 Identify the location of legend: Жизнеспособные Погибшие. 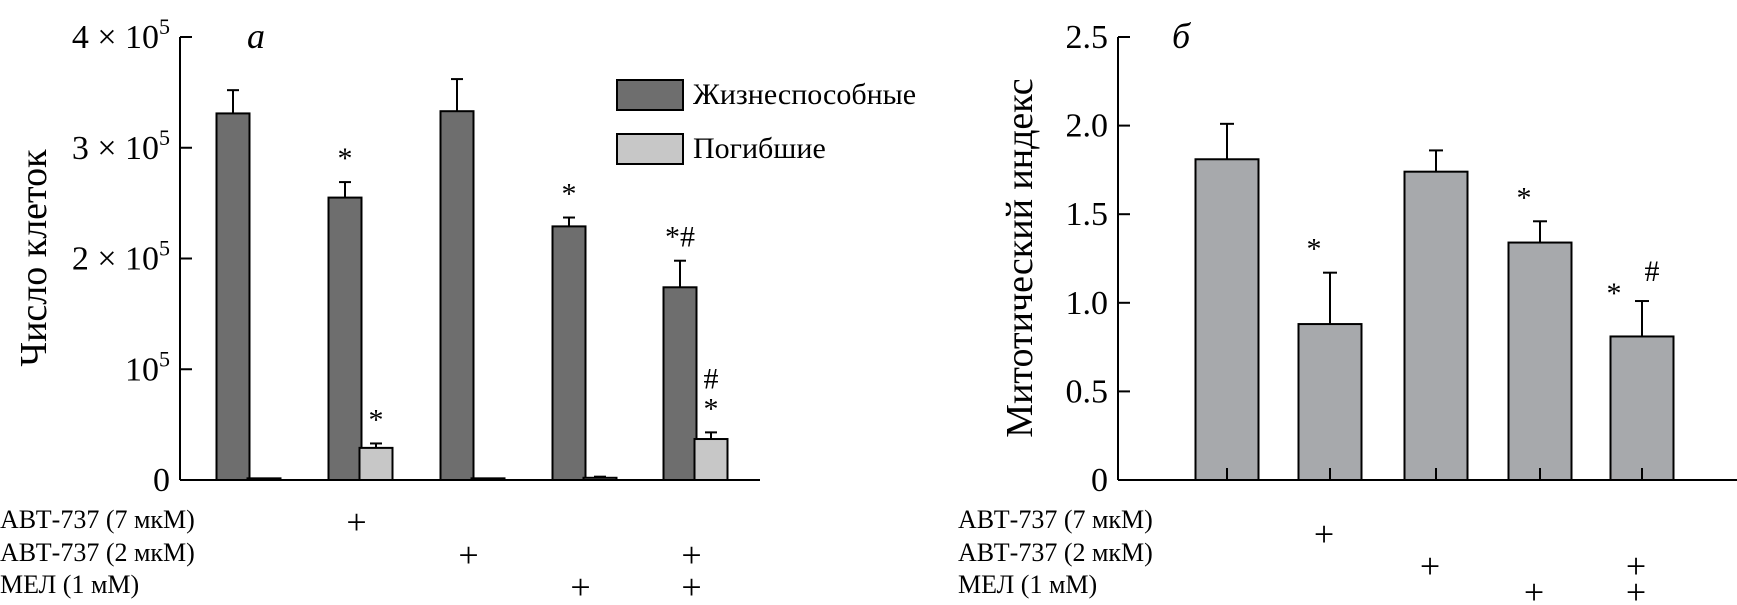
(766, 121).